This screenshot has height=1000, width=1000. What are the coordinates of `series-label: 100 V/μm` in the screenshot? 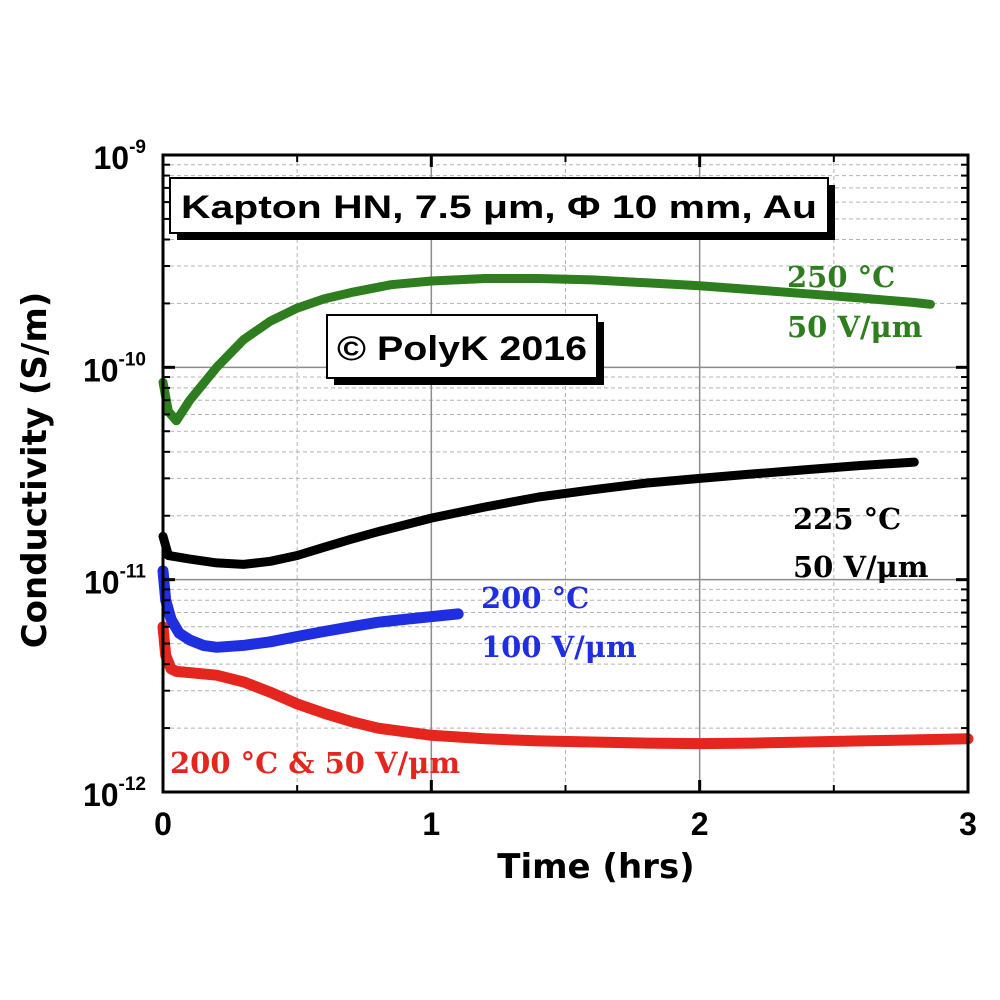 It's located at (559, 647).